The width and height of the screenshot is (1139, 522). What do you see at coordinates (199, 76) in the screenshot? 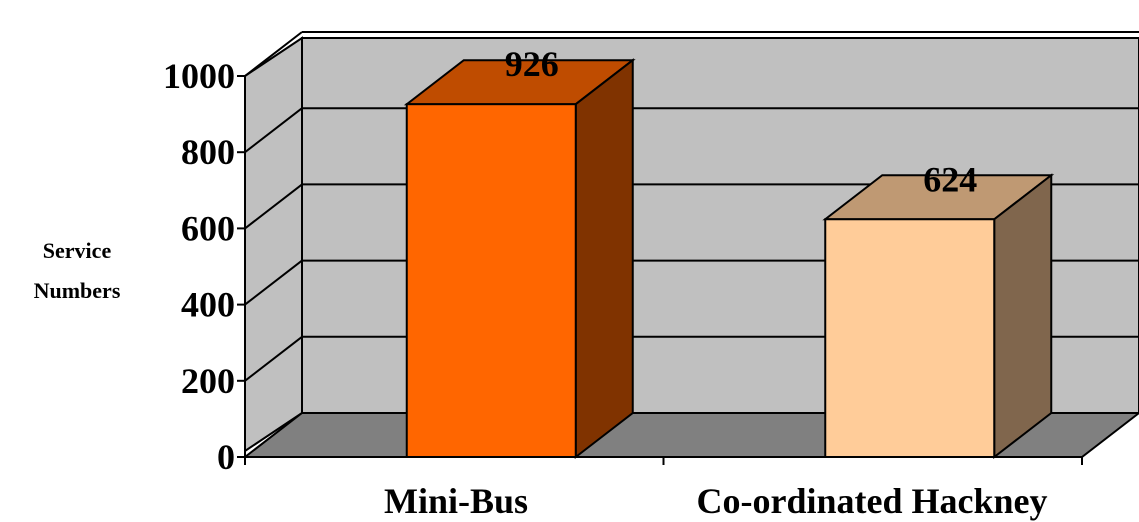
I see `y-tick-label: 1000` at bounding box center [199, 76].